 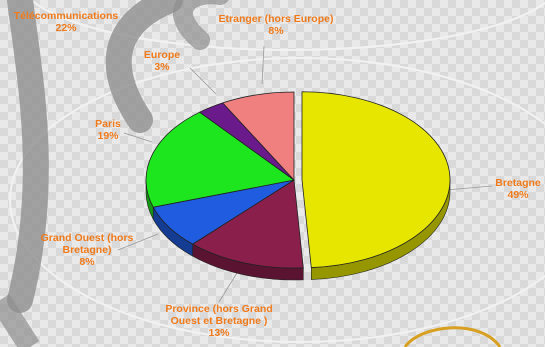 I want to click on leader-province, so click(x=229, y=285).